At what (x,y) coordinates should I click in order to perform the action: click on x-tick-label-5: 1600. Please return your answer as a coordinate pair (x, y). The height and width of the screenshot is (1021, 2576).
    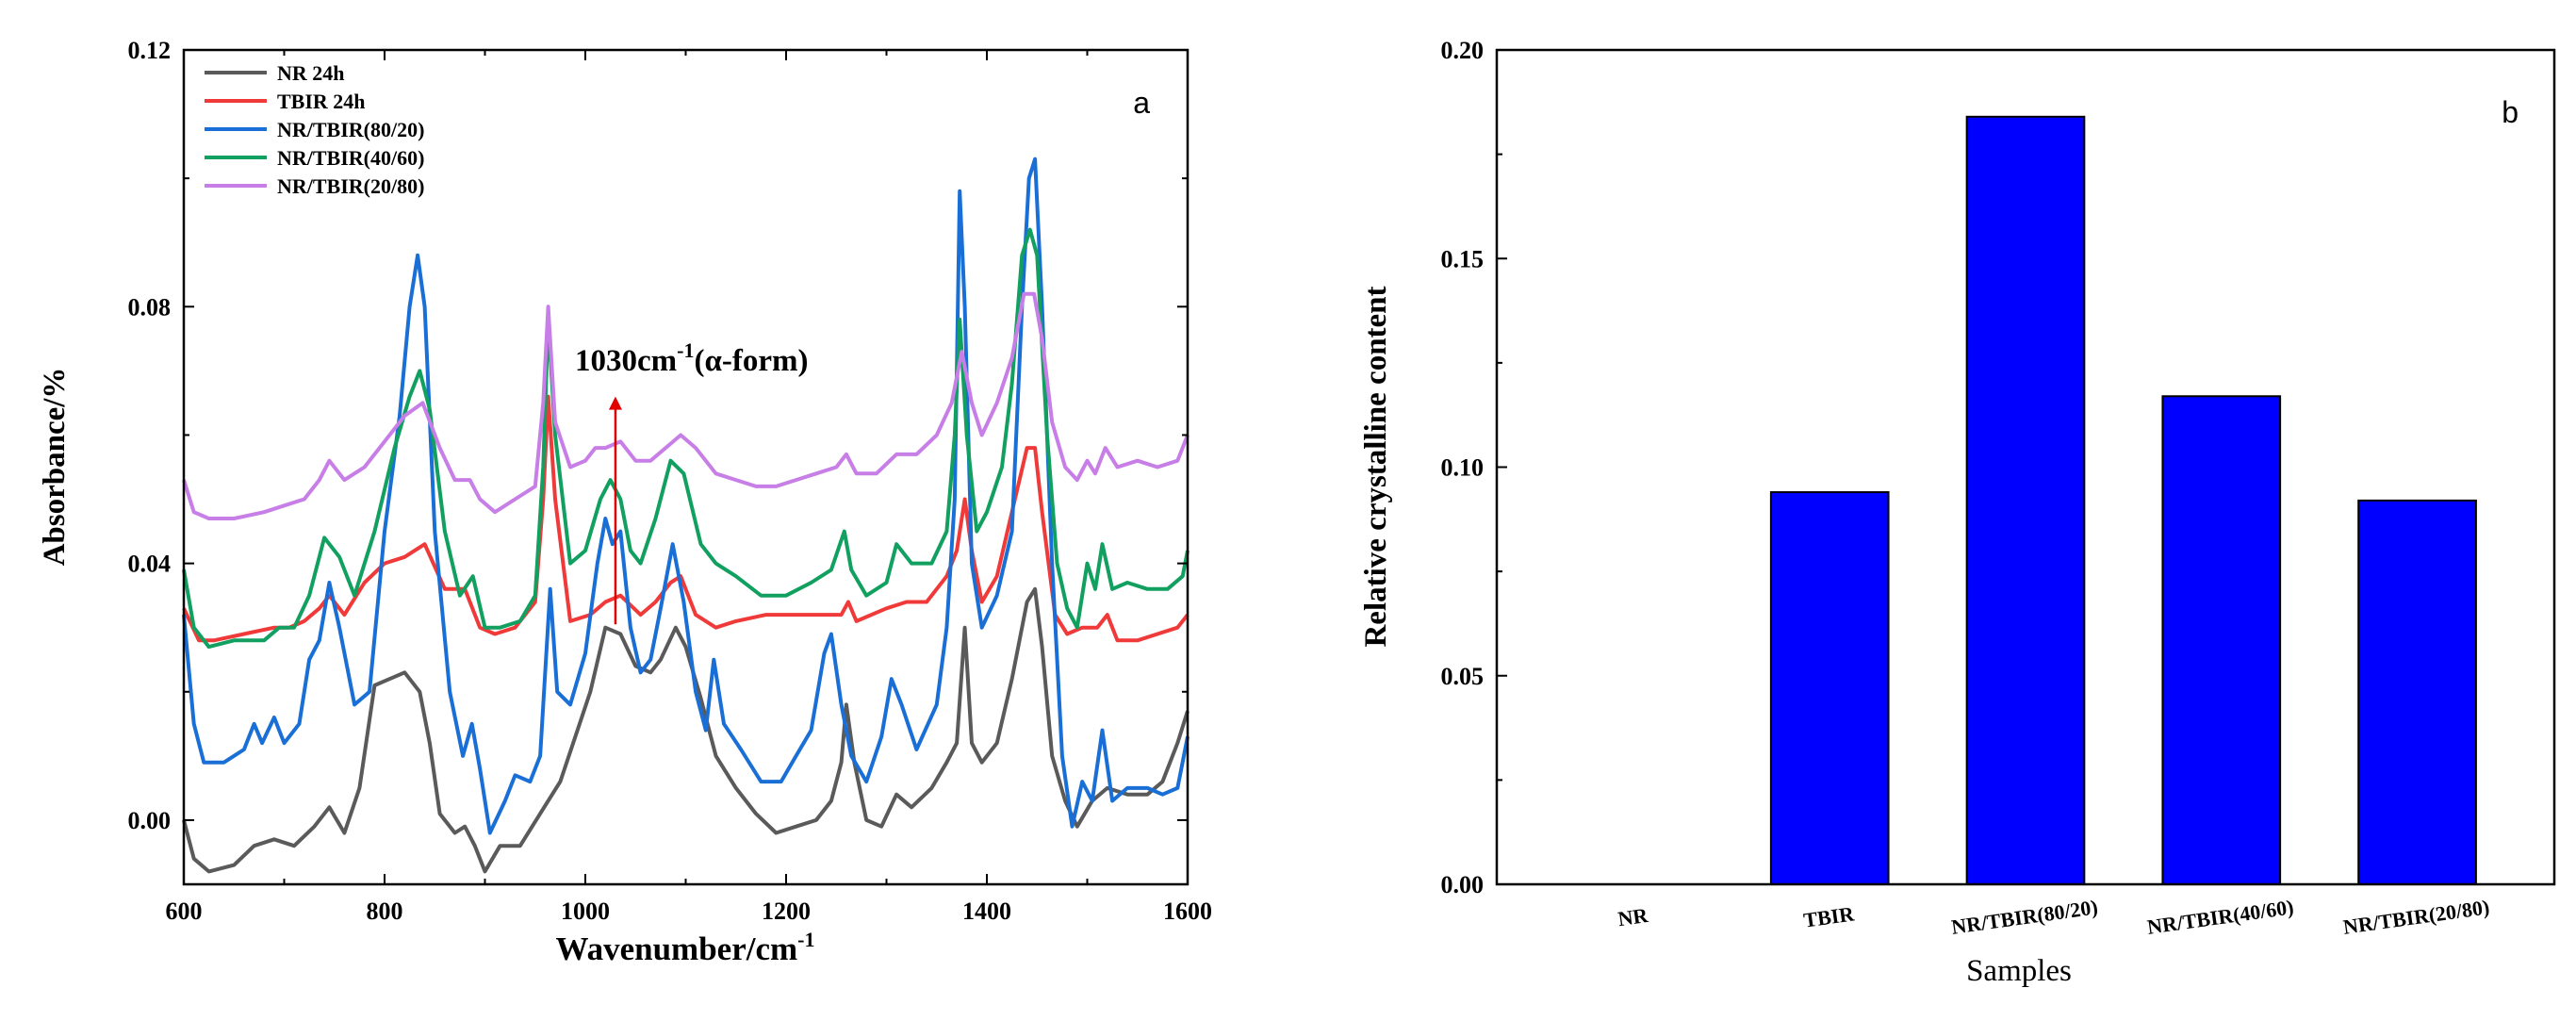
    Looking at the image, I should click on (1187, 911).